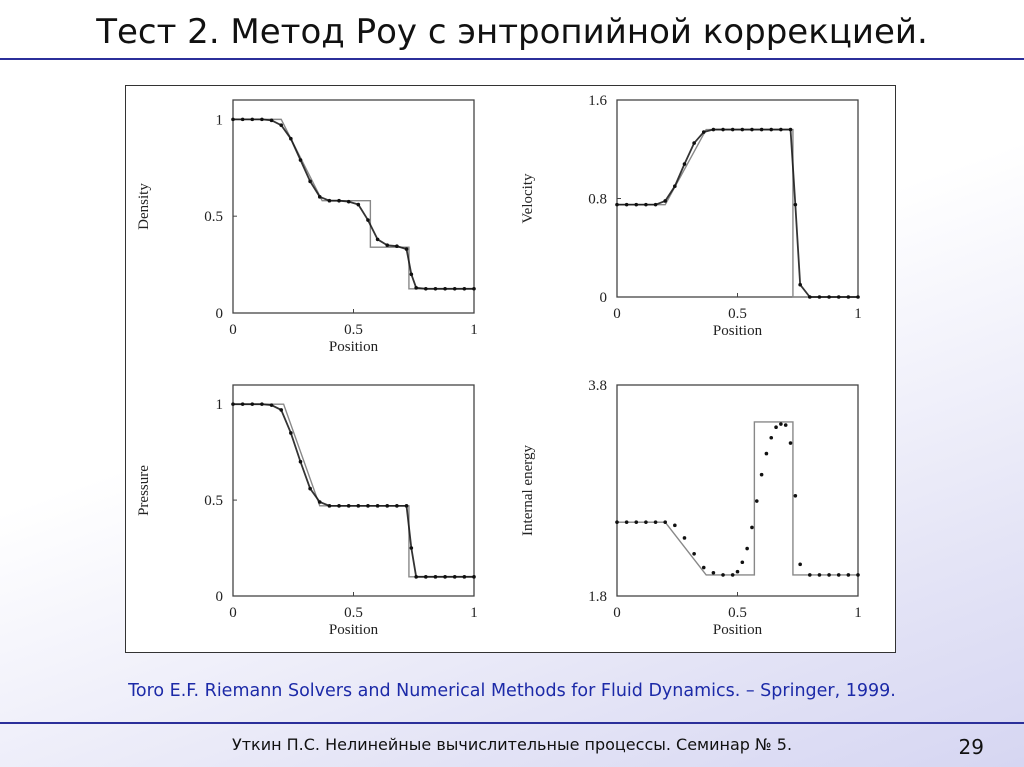  Describe the element at coordinates (512, 59) in the screenshot. I see `title-divider` at that location.